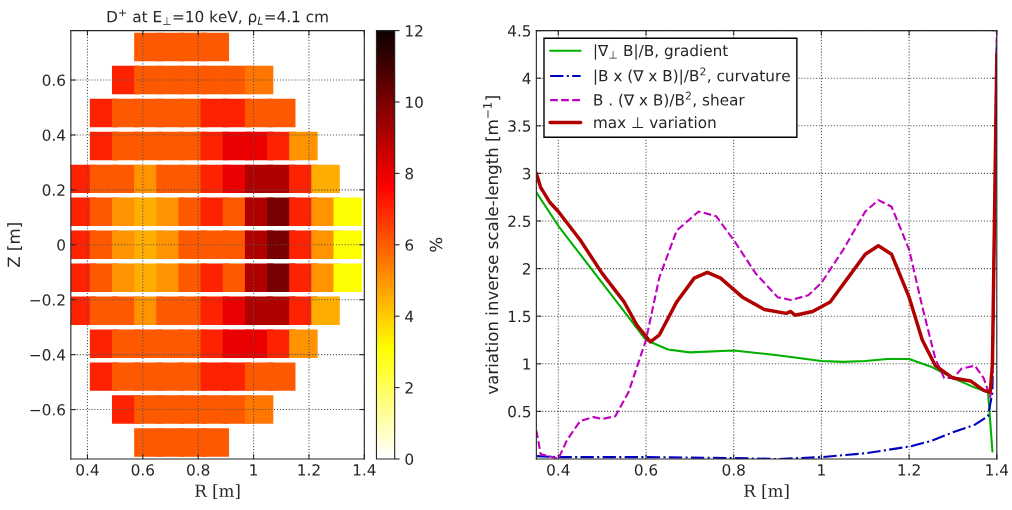  What do you see at coordinates (414, 102) in the screenshot?
I see `color-bar-label: 10` at bounding box center [414, 102].